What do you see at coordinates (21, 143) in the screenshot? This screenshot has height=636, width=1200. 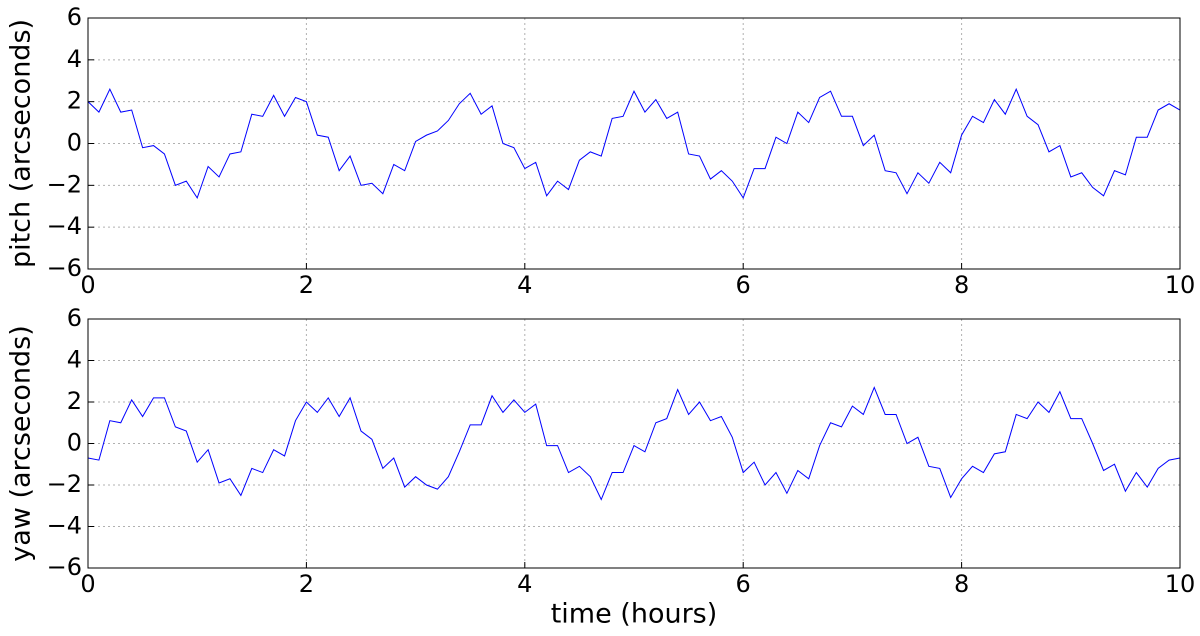 I see `y-axis-label: pitch (arcseconds)` at bounding box center [21, 143].